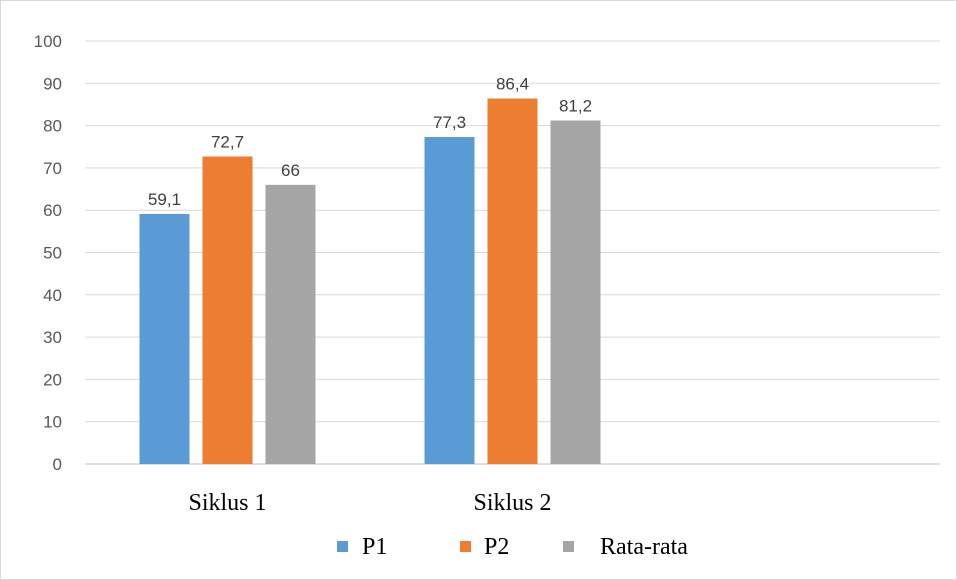  I want to click on x-tick-label: Siklus 1, so click(227, 503).